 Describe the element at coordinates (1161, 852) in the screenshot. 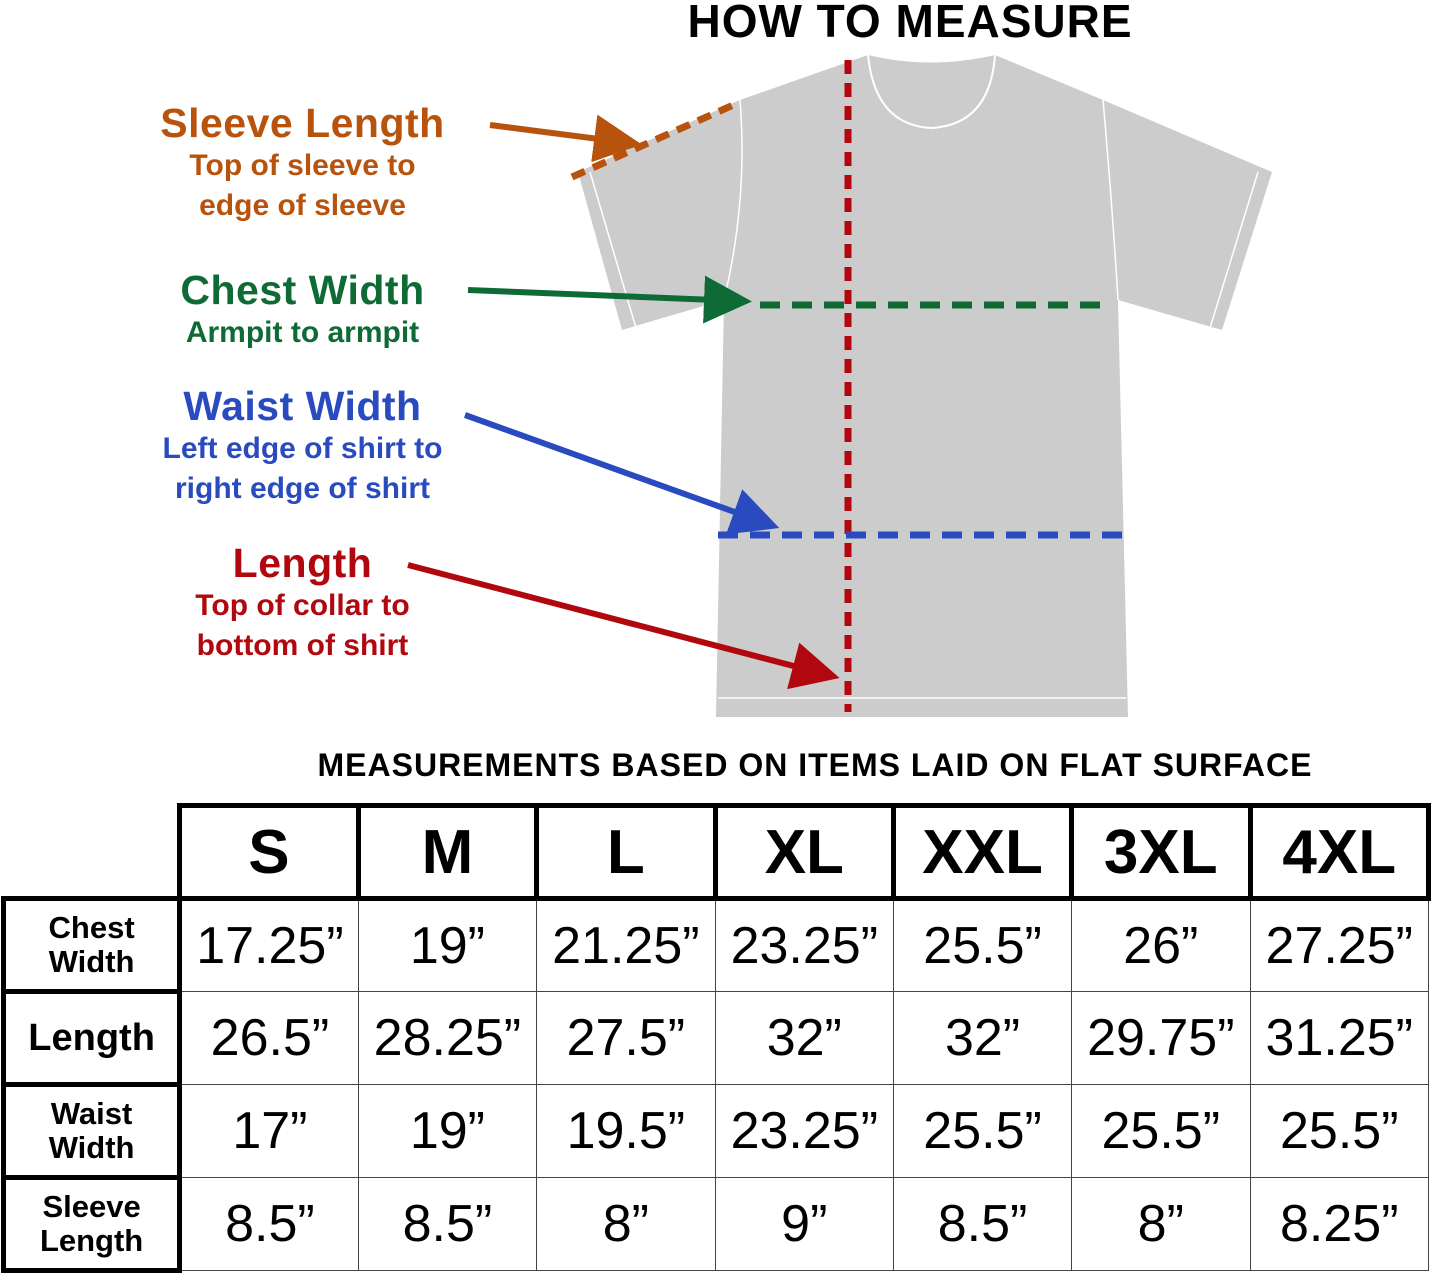

I see `size-header: 3XL` at that location.